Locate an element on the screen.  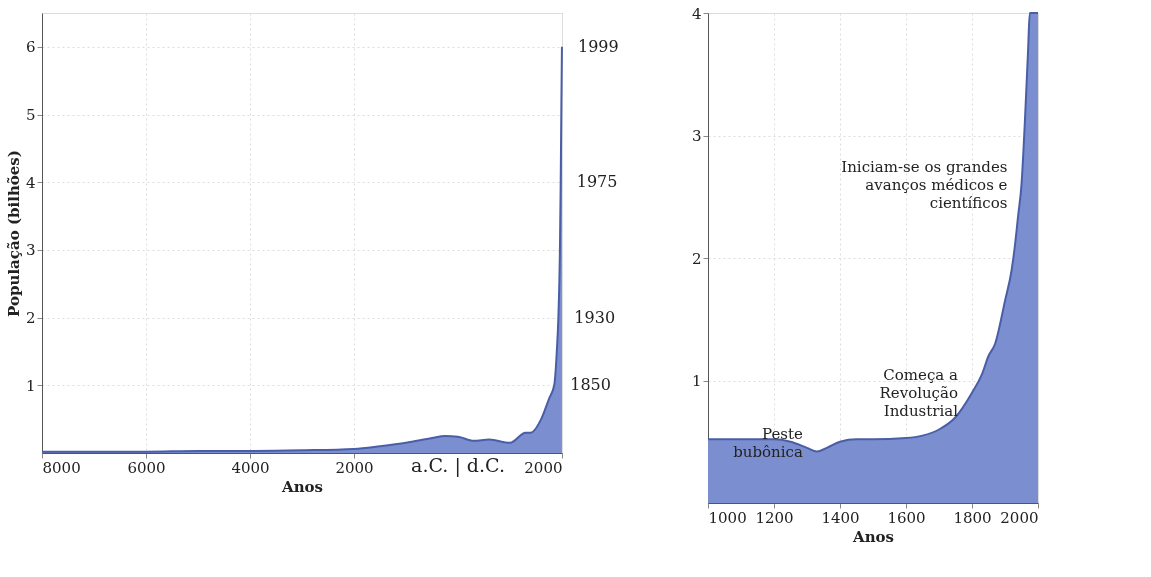
annotation: Peste bubônica is located at coordinates (768, 442).